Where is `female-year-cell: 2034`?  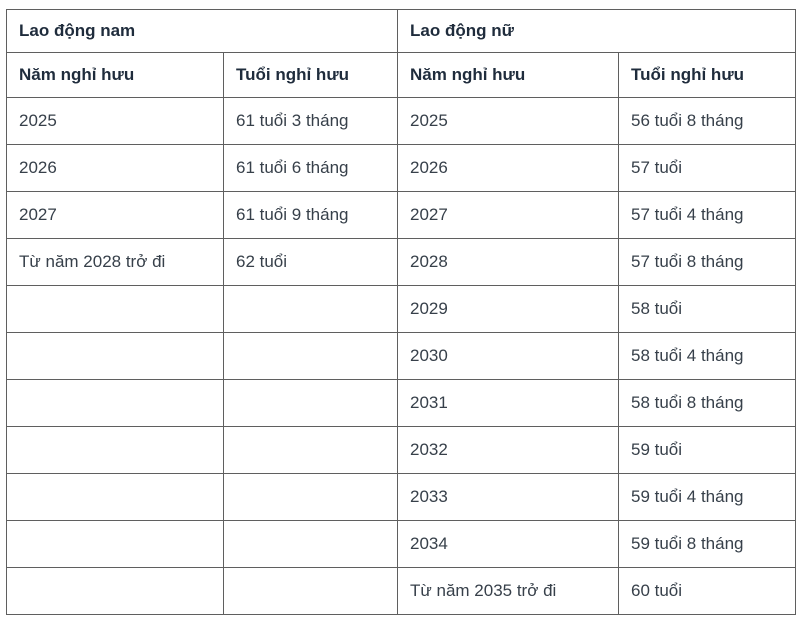 female-year-cell: 2034 is located at coordinates (508, 544).